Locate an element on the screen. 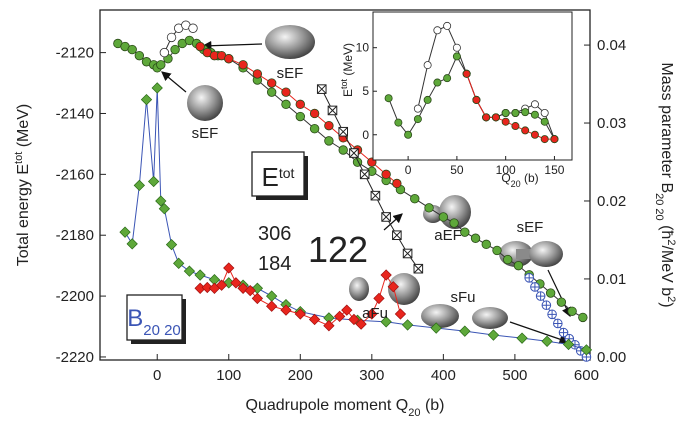 The image size is (685, 425). mass-box-label-part: B is located at coordinates (135, 318).